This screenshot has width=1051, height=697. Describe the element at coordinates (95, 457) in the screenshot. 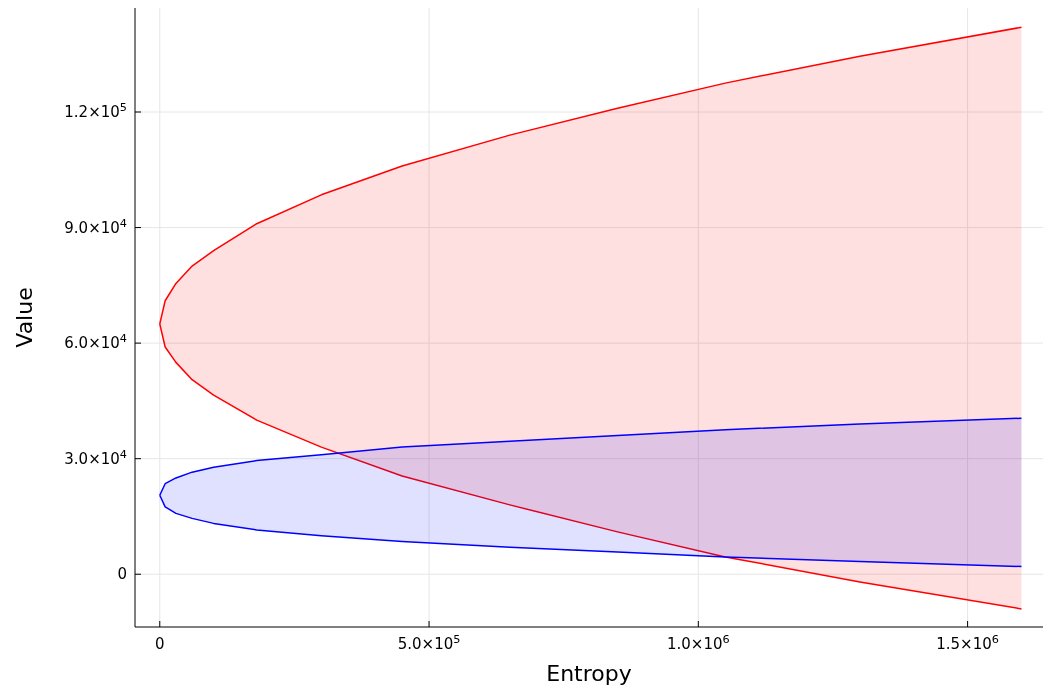

I see `y-tick-label: 3.0×10$^{4}$` at that location.